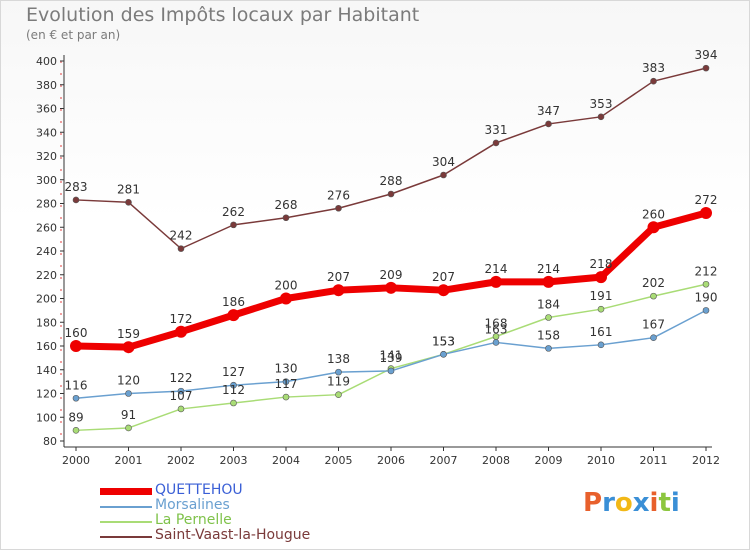 Image resolution: width=750 pixels, height=550 pixels. What do you see at coordinates (192, 505) in the screenshot?
I see `legend-label: Morsalines` at bounding box center [192, 505].